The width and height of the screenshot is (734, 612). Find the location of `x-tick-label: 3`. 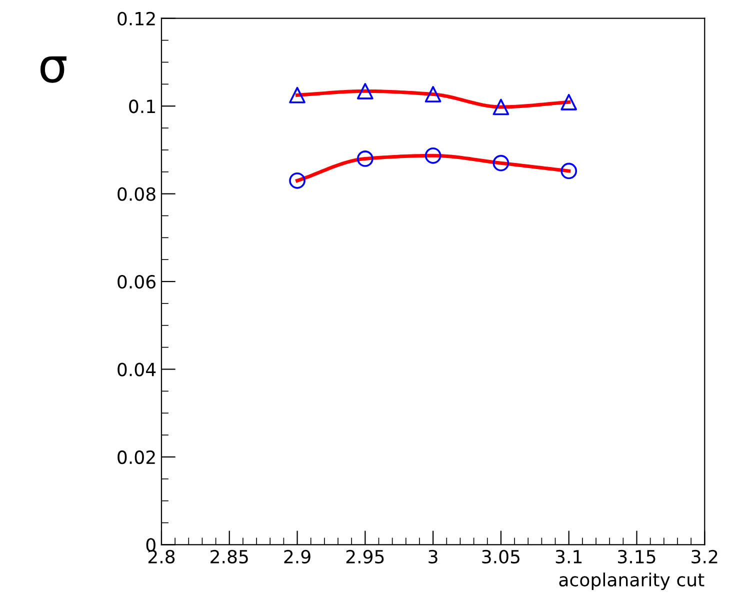

x-tick-label: 3 is located at coordinates (433, 557).